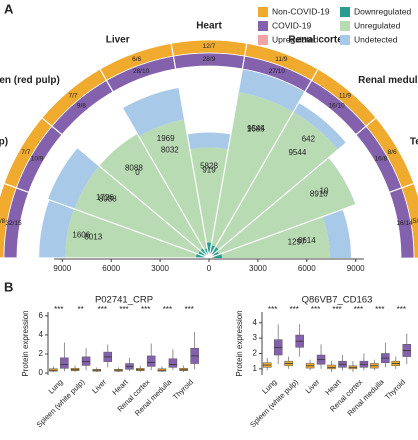  I want to click on segment-label: 1297, so click(297, 242).